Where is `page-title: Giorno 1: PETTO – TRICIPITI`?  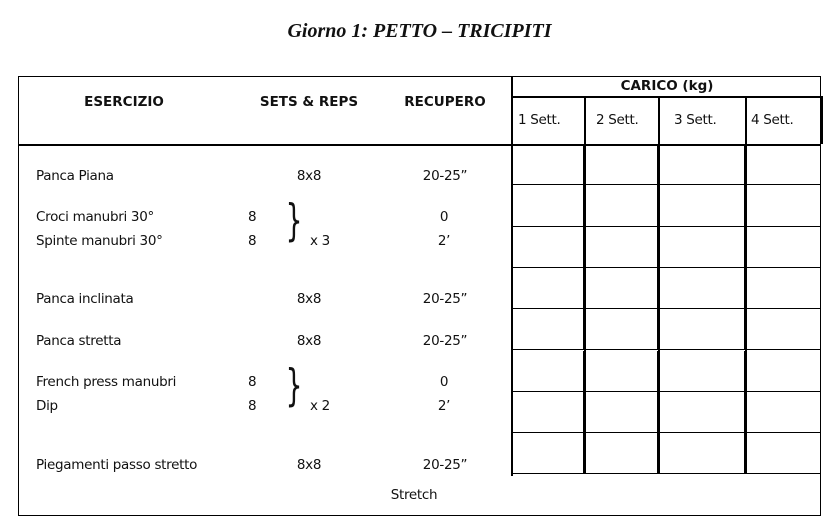 page-title: Giorno 1: PETTO – TRICIPITI is located at coordinates (419, 31).